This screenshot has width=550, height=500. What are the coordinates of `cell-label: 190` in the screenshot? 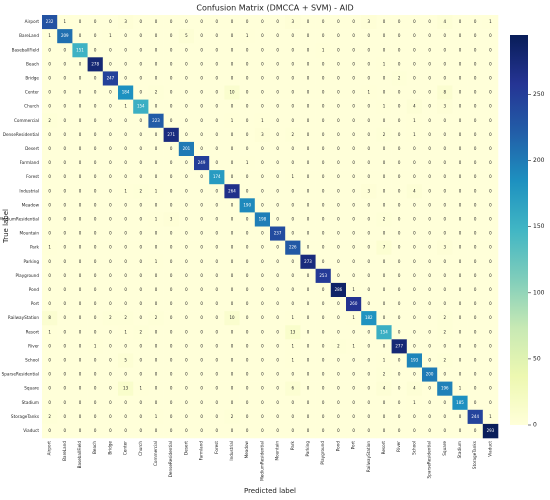 It's located at (247, 204).